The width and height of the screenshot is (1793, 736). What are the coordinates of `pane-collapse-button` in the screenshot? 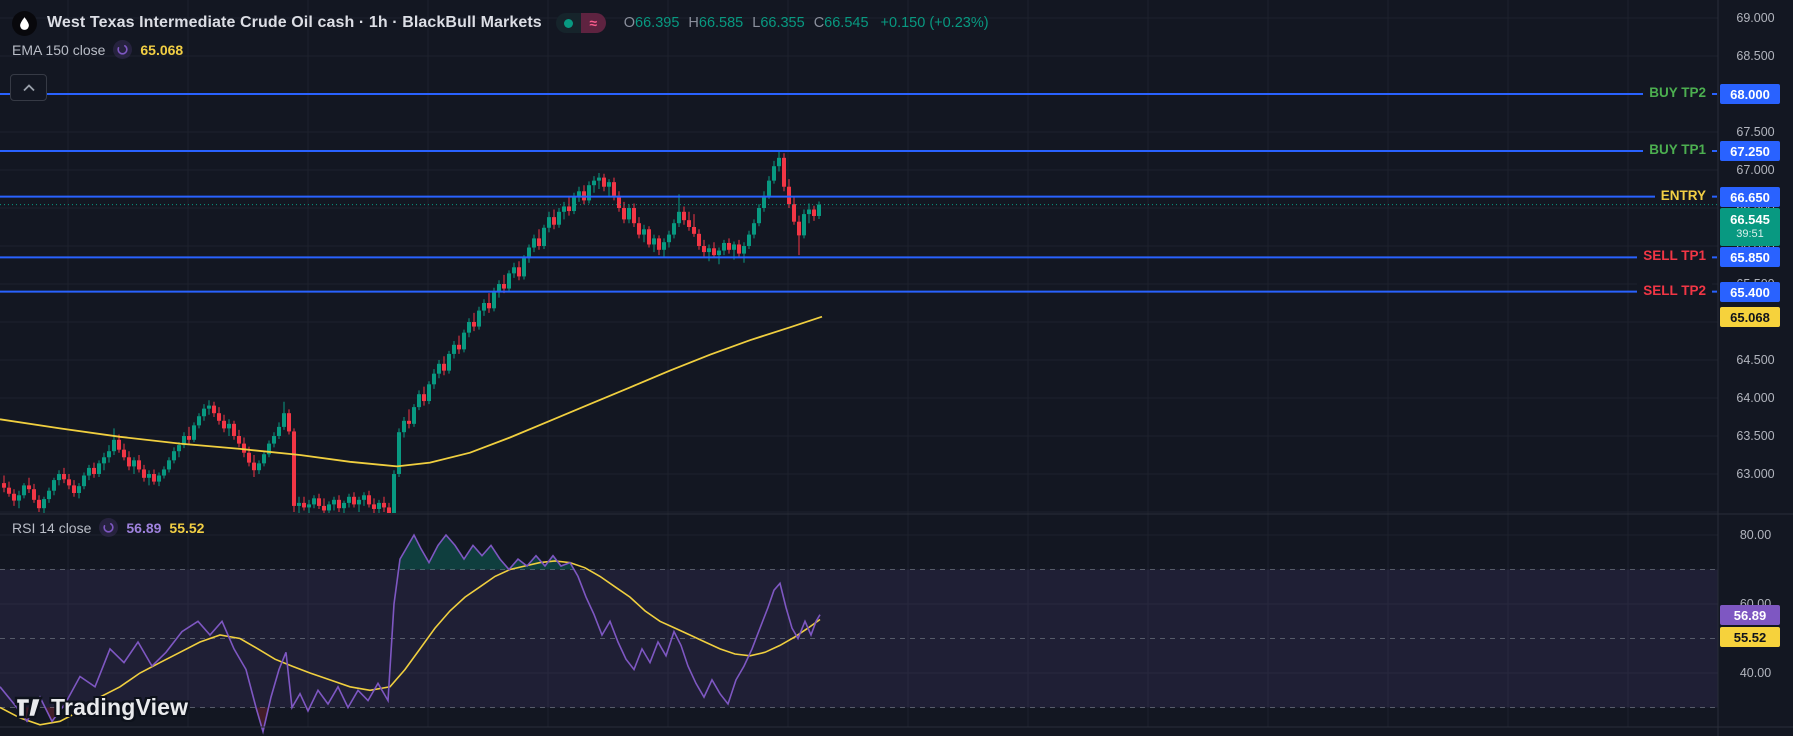 It's located at (28, 87).